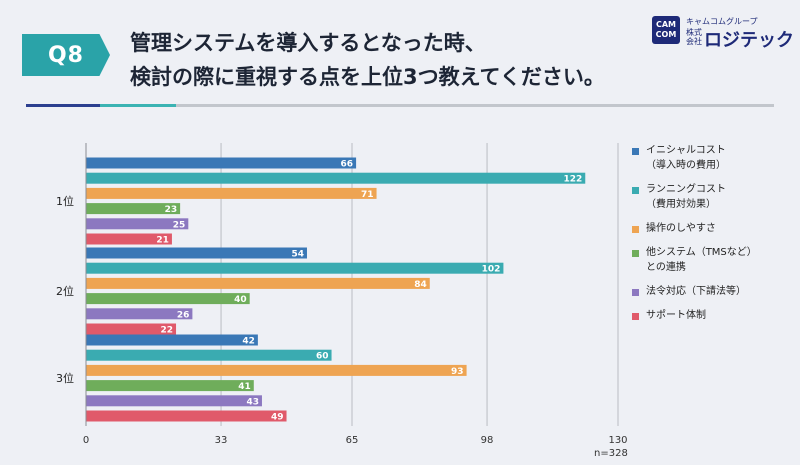  Describe the element at coordinates (749, 40) in the screenshot. I see `logo-company-name: ロジテック` at that location.